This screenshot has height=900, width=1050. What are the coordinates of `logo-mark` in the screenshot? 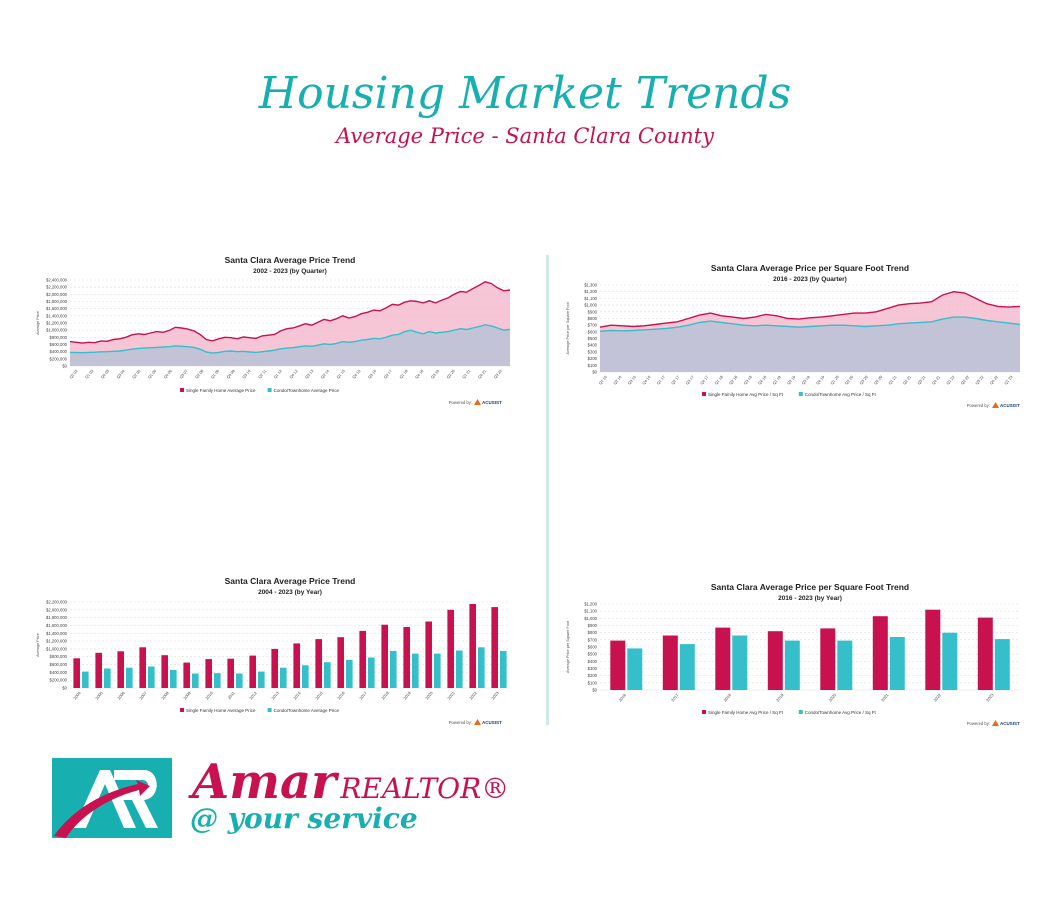 It's located at (112, 798).